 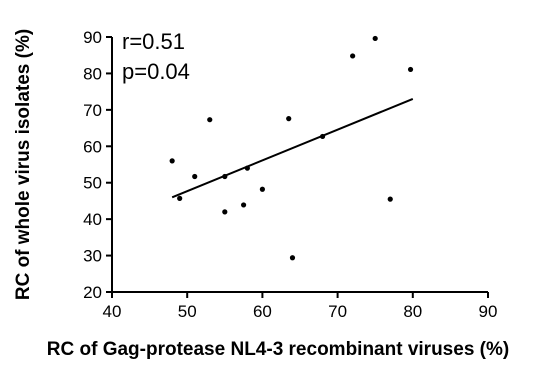 I want to click on regression-layer, so click(x=292, y=148).